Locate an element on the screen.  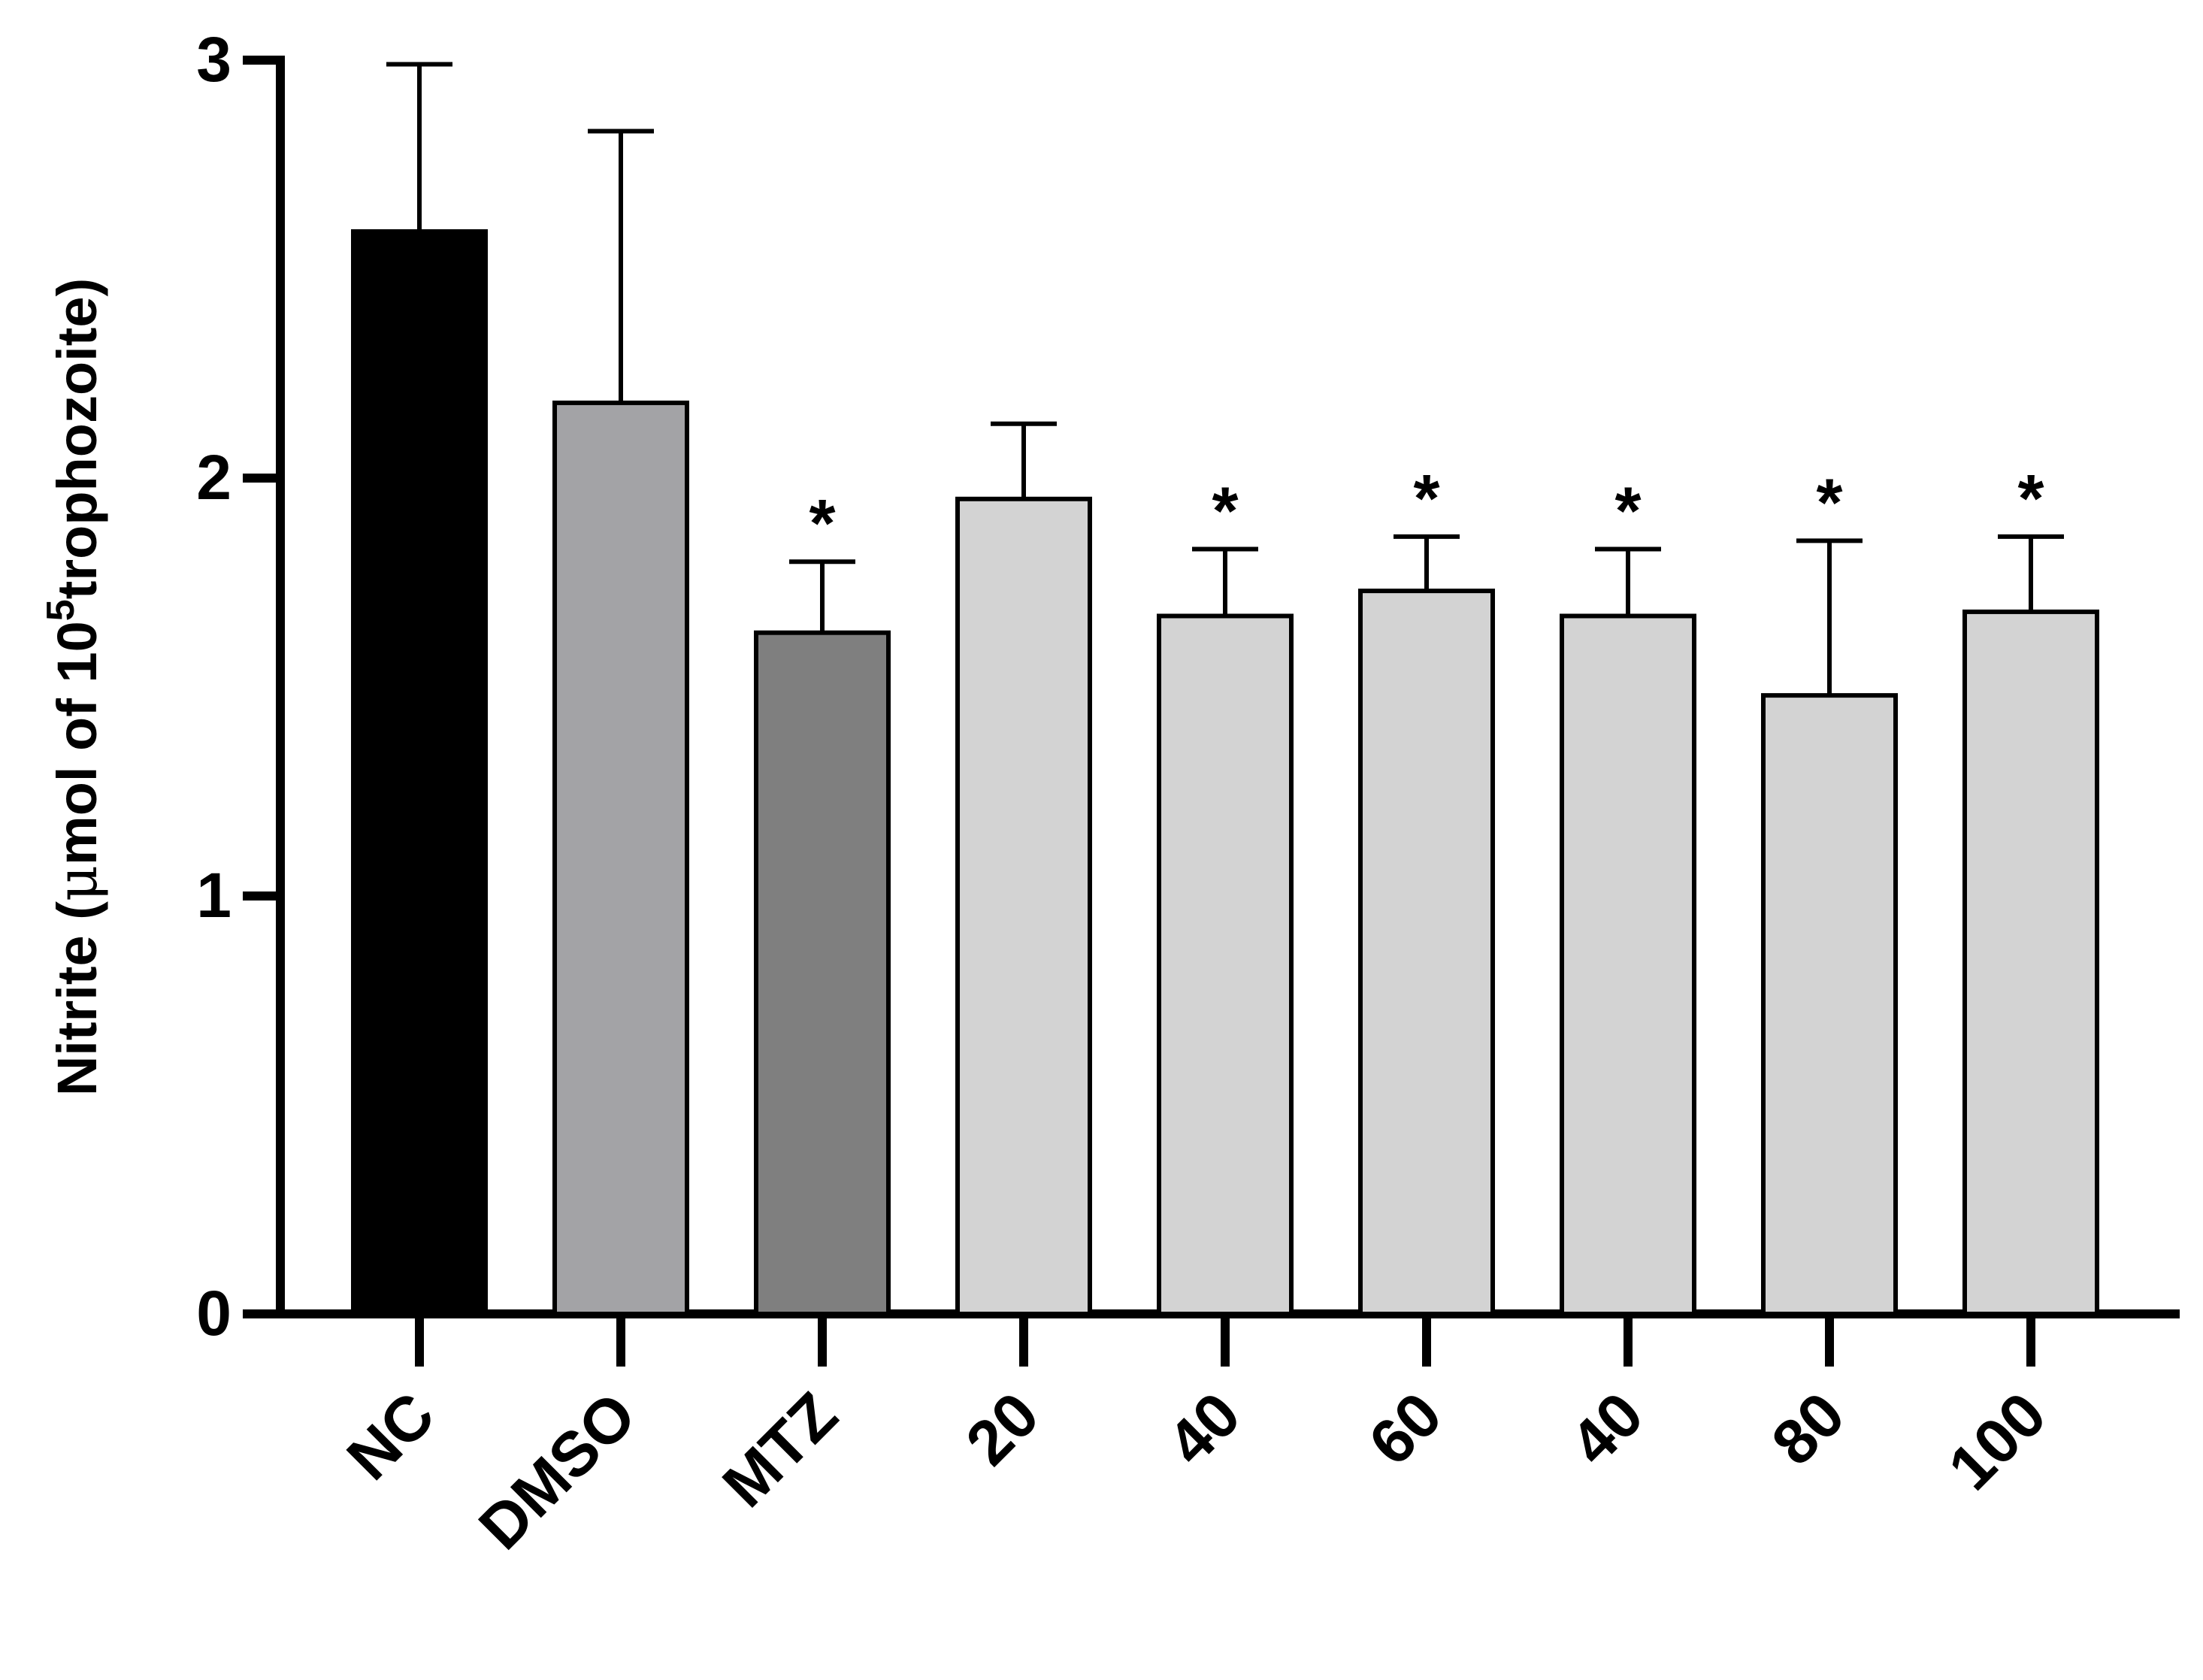
x-tick-label: 80 is located at coordinates (1808, 1429).